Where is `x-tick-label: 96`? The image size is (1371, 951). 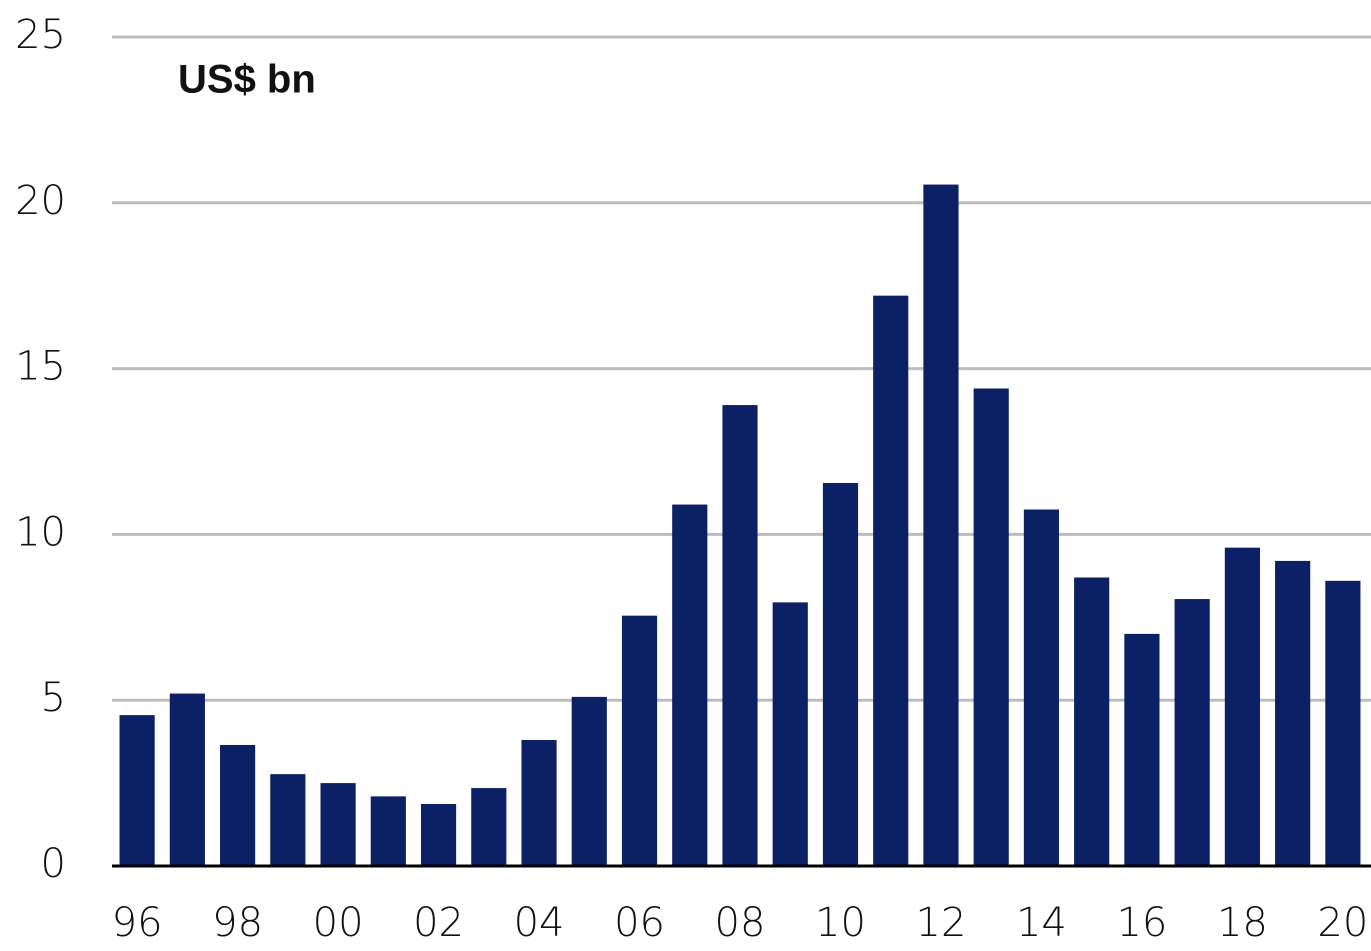
x-tick-label: 96 is located at coordinates (137, 923).